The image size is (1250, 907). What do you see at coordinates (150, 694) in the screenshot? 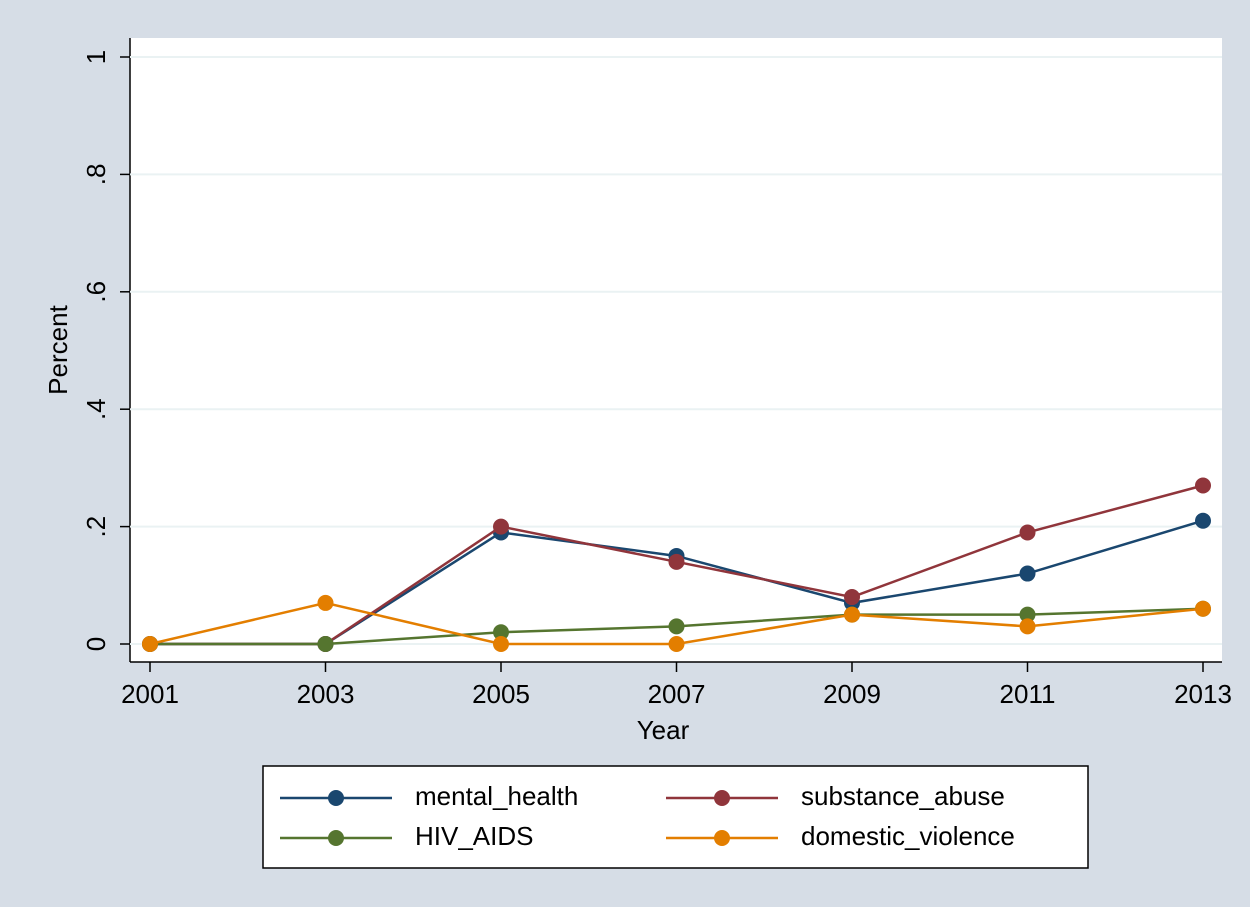
I see `x-tick-label: 2001` at bounding box center [150, 694].